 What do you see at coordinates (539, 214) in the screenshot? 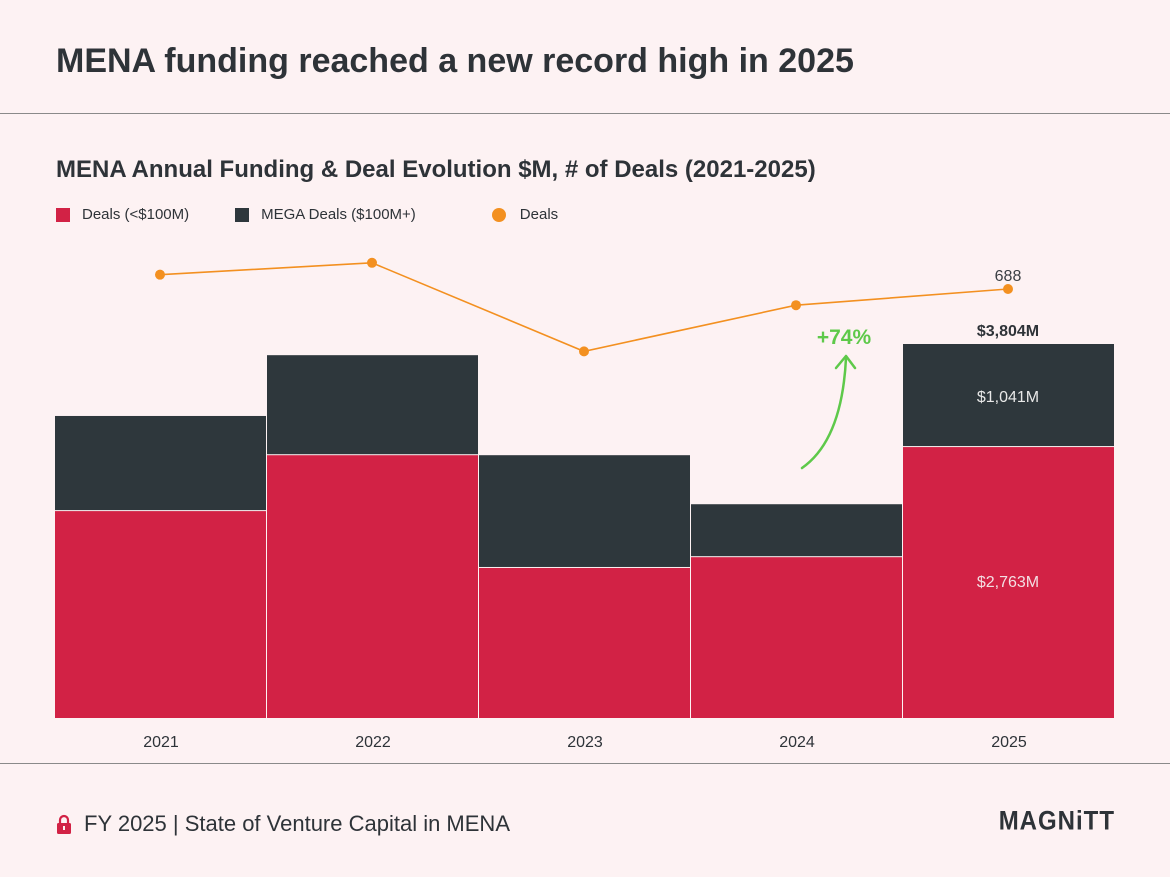
I see `legend-label: Deals` at bounding box center [539, 214].